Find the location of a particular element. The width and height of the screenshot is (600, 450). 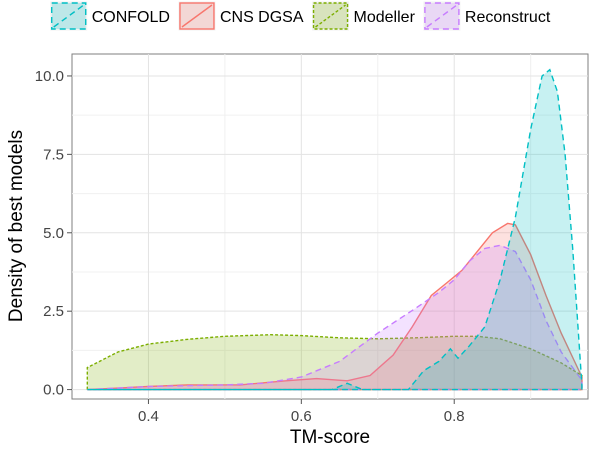

chart-legend: CONFOLD CNS DGSA Modeller Reconstruct is located at coordinates (300, 16).